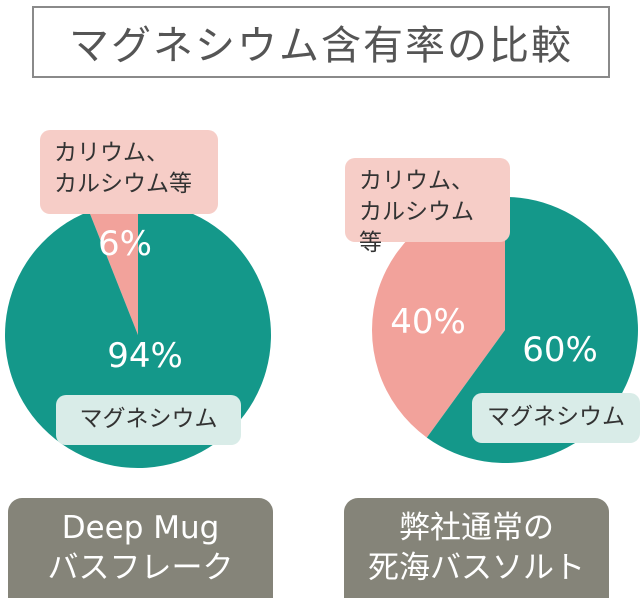 Image resolution: width=640 pixels, height=598 pixels. What do you see at coordinates (140, 548) in the screenshot?
I see `product-label-deep-mug: Deep Mug バスフレーク` at bounding box center [140, 548].